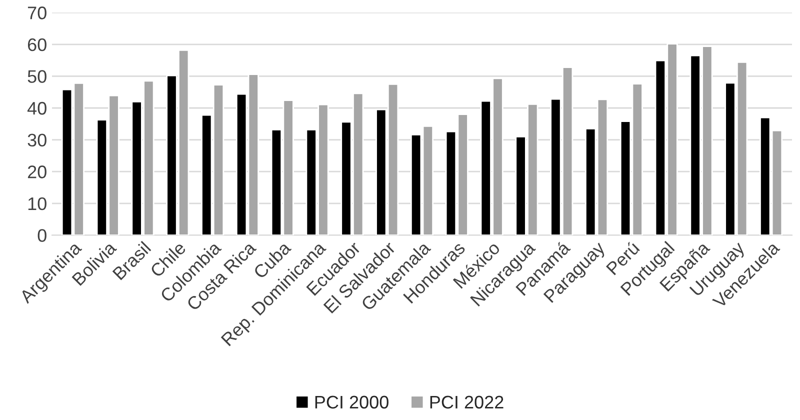 The height and width of the screenshot is (420, 800). Describe the element at coordinates (42, 235) in the screenshot. I see `y-tick-label: 0` at that location.